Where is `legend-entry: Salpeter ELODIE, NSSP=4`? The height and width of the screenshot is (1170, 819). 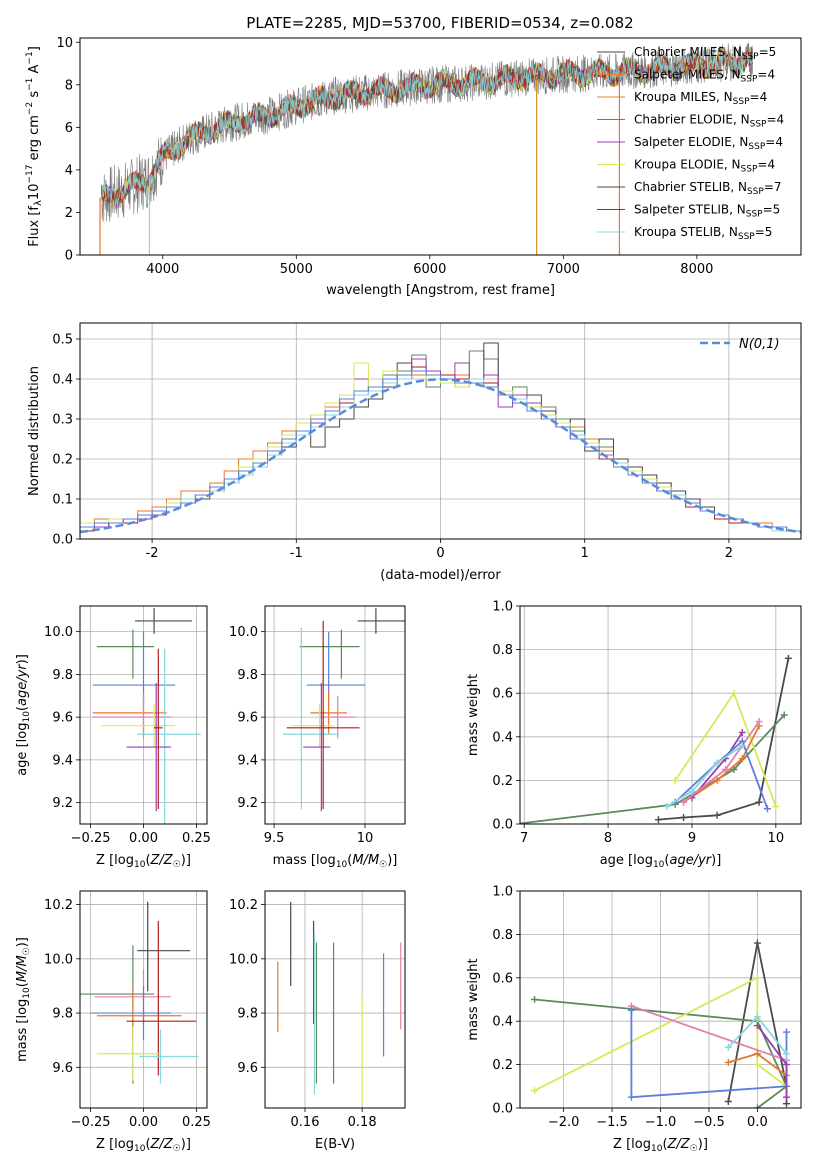 legend-entry: Salpeter ELODIE, NSSP=4 is located at coordinates (708, 143).